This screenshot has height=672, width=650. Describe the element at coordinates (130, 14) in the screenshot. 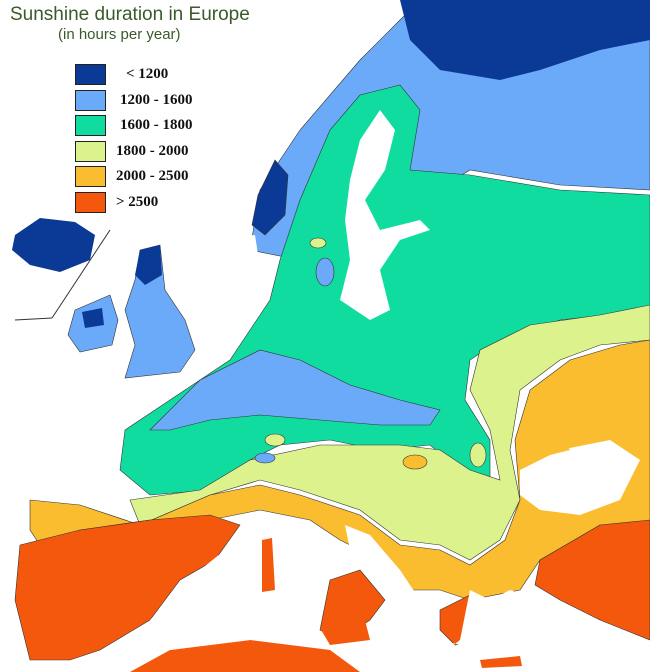

I see `map-title: Sunshine duration in Europe` at that location.